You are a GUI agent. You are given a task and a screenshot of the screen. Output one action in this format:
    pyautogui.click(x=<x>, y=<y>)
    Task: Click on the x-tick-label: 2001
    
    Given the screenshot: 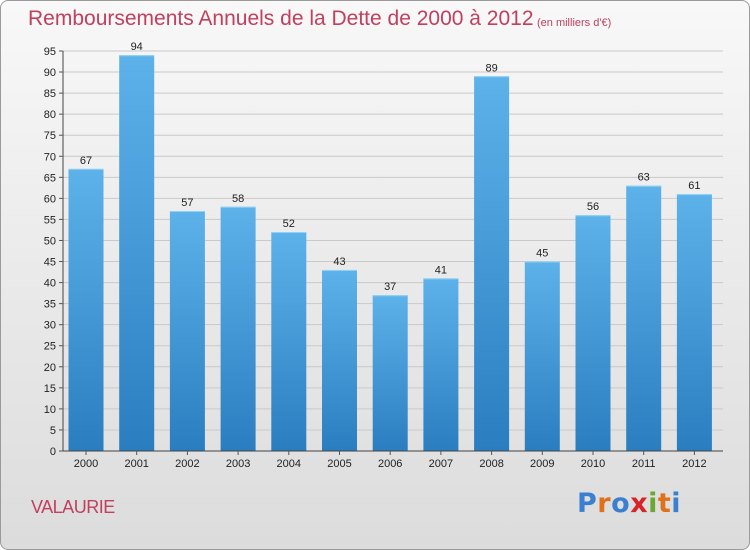 What is the action you would take?
    pyautogui.click(x=136, y=464)
    